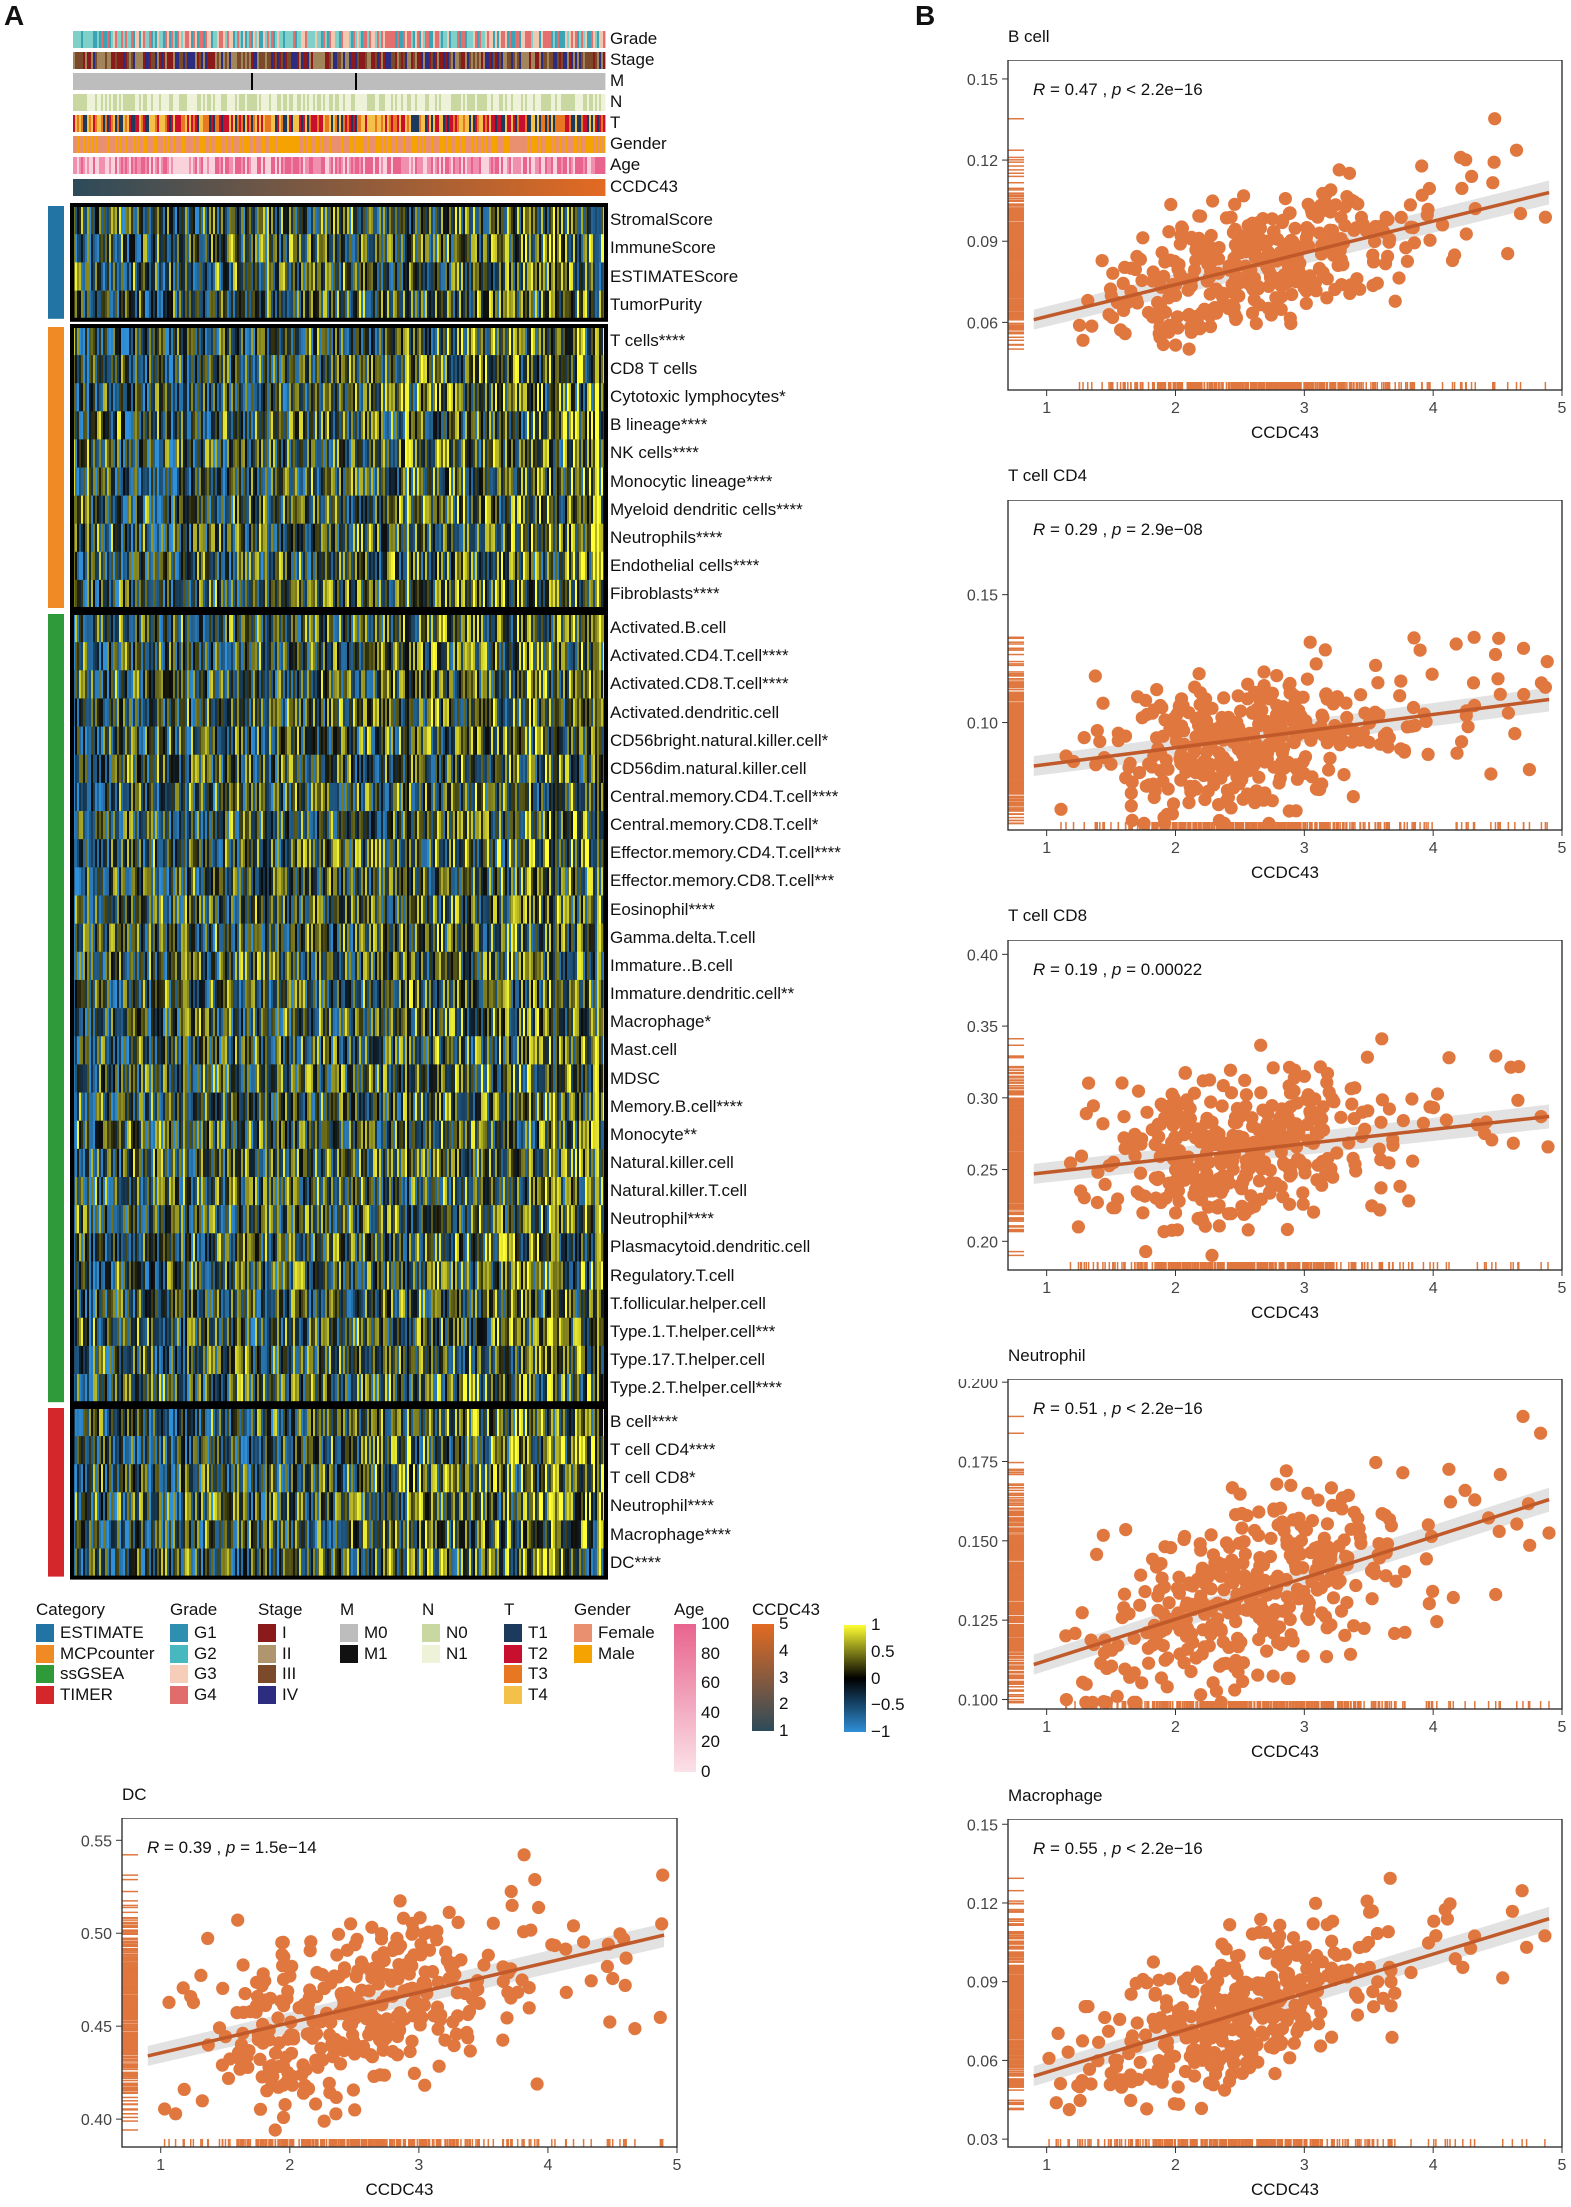  Describe the element at coordinates (676, 1107) in the screenshot. I see `row-label: Memory.B.cell****` at that location.